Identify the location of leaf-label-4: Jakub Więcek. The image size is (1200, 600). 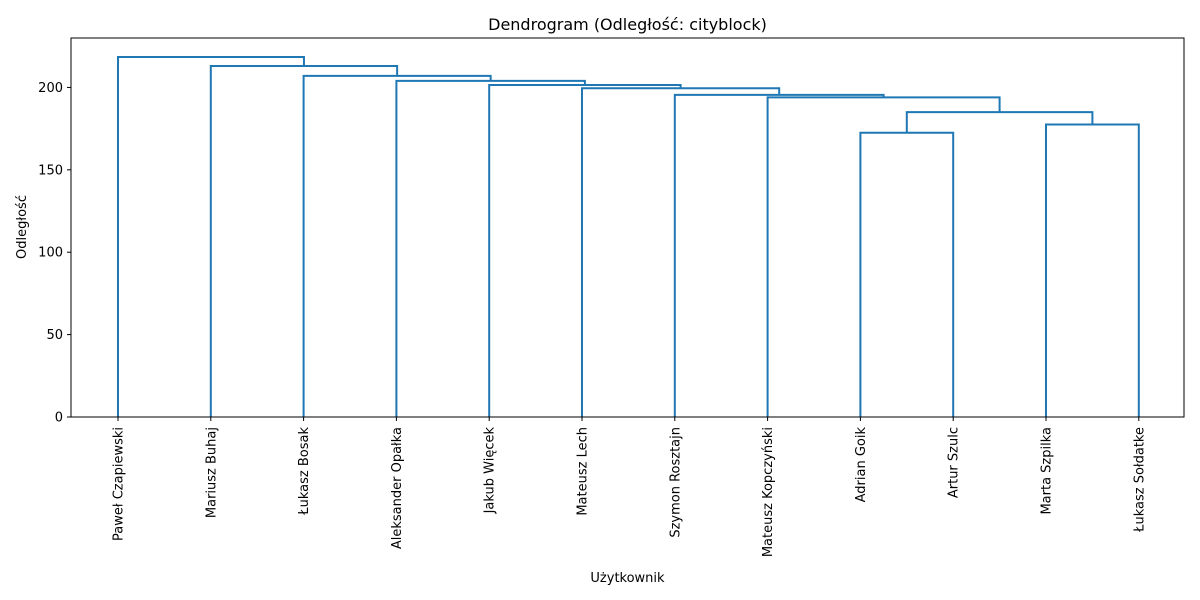
(490, 471).